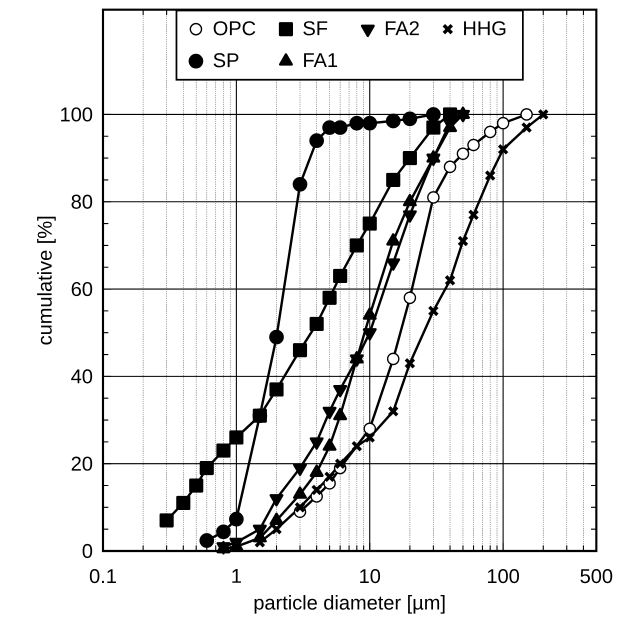  I want to click on x-axis-title: particle diameter [µm], so click(349, 604).